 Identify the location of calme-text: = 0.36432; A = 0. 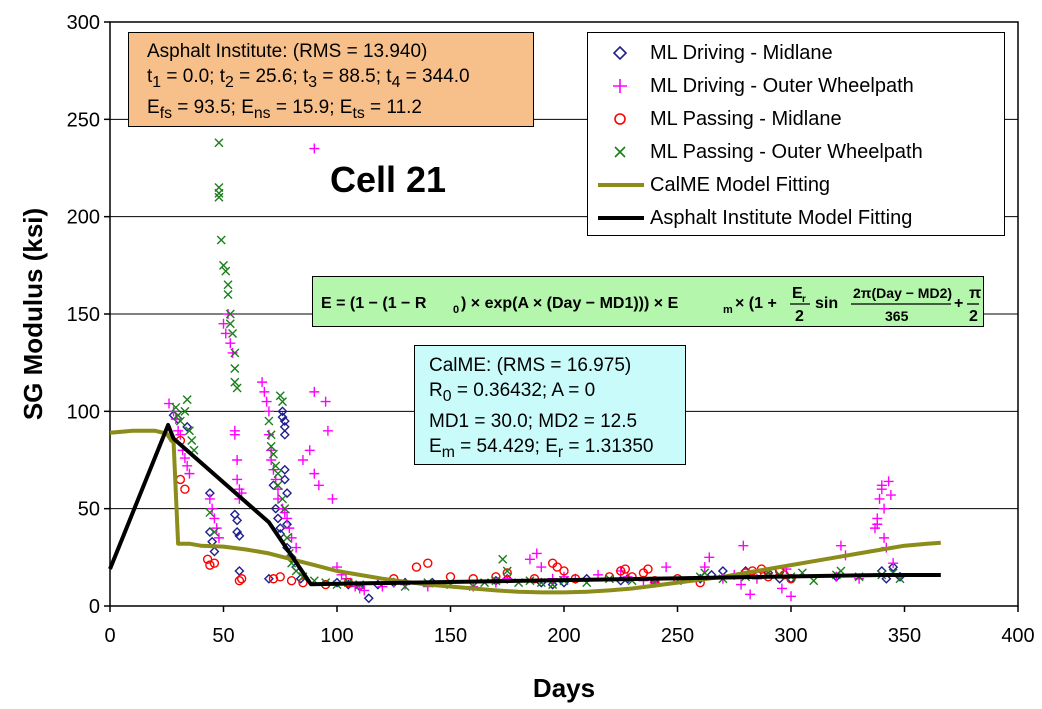
(523, 390).